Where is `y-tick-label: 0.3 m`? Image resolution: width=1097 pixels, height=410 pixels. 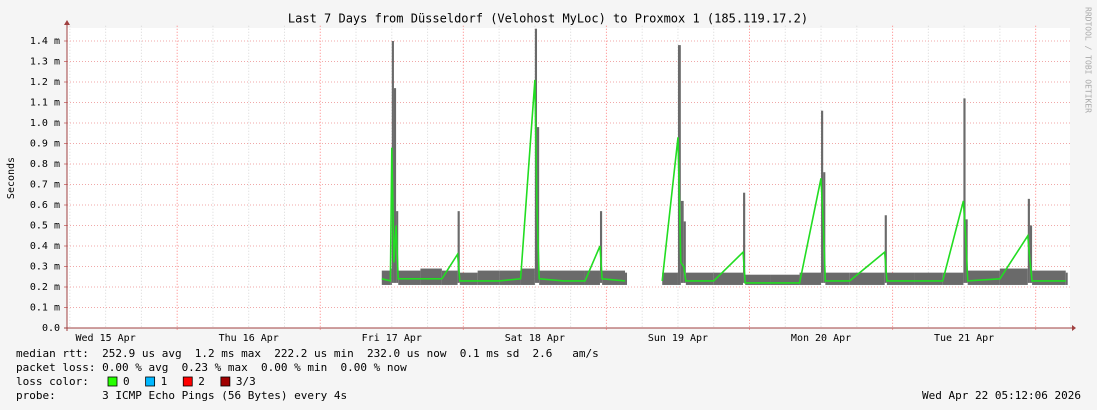 y-tick-label: 0.3 m is located at coordinates (45, 267).